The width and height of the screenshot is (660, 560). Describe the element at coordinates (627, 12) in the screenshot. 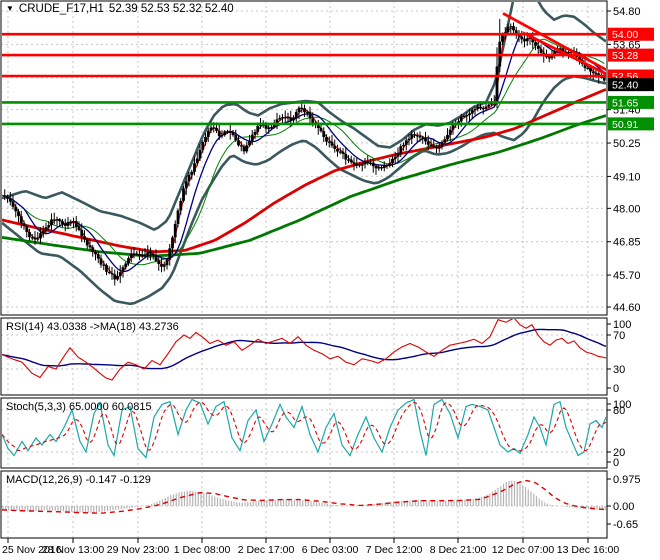

I see `price-tick-label: 54.80` at that location.